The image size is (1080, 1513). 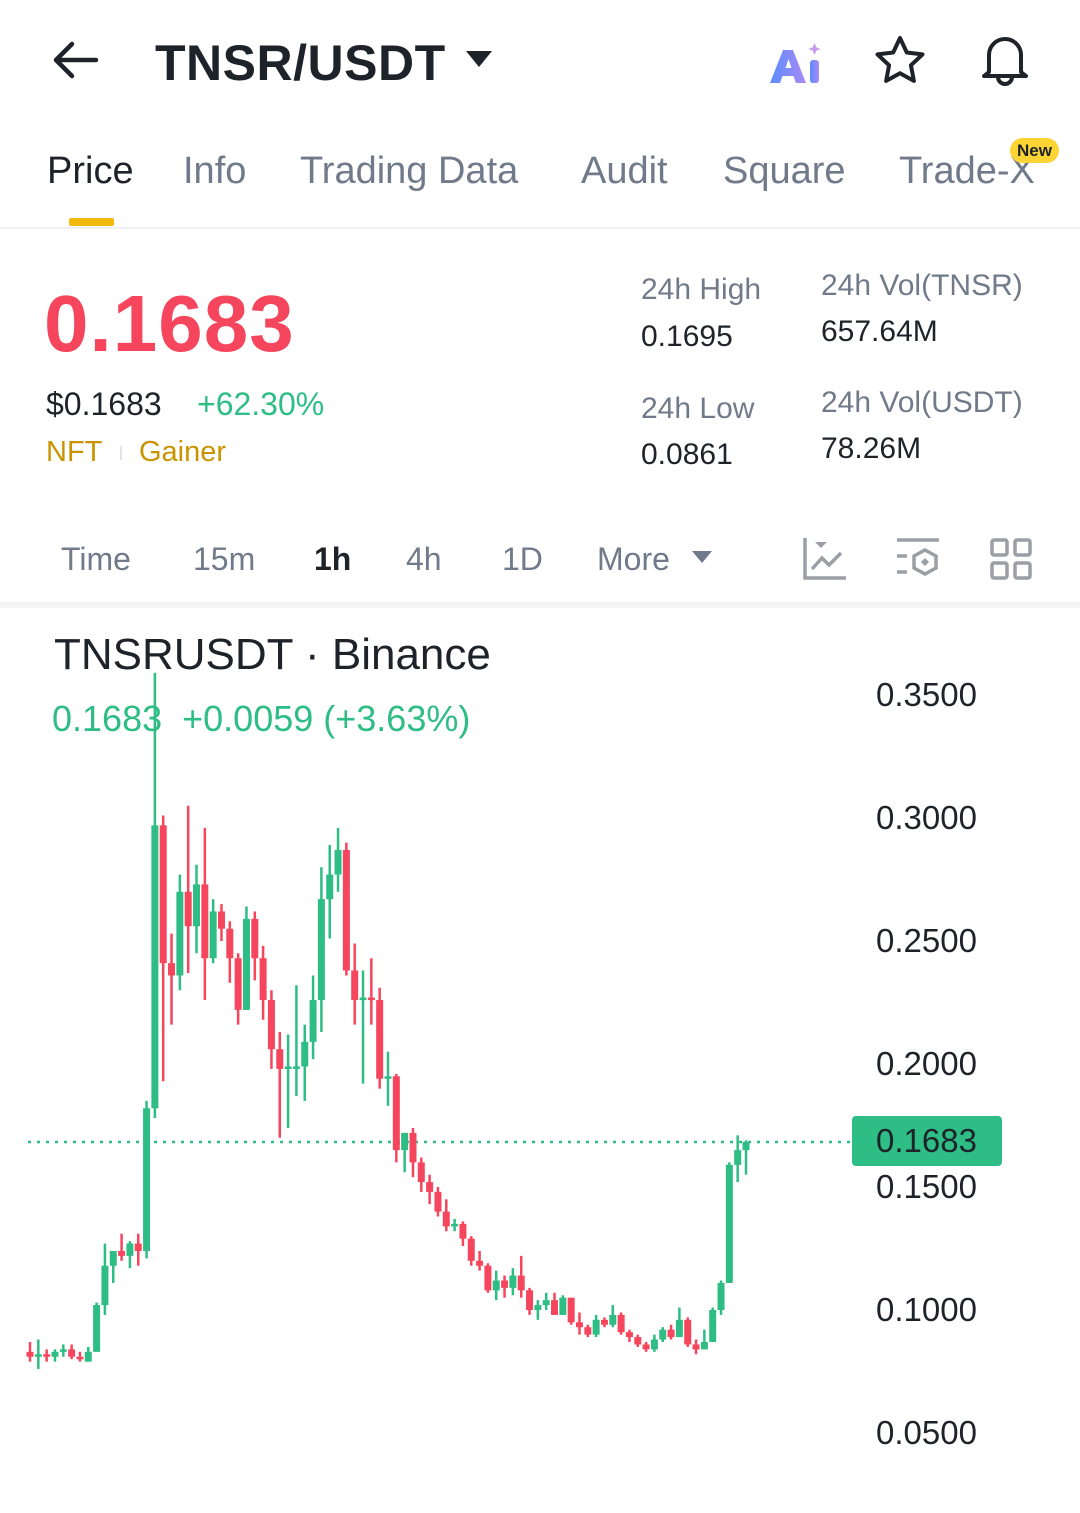 I want to click on settings-hex-icon, so click(x=918, y=559).